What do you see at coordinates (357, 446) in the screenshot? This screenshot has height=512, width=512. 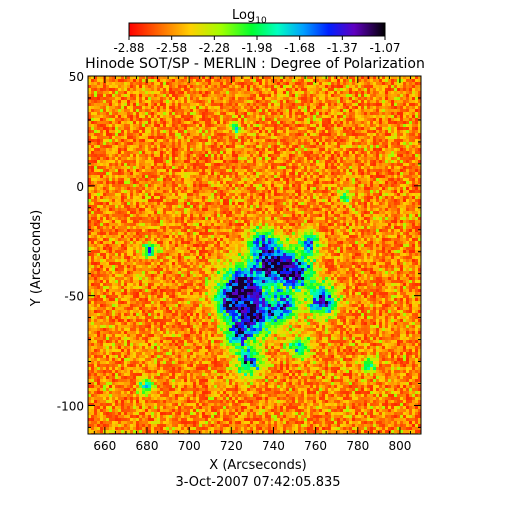 I see `x-tick-label: 780` at bounding box center [357, 446].